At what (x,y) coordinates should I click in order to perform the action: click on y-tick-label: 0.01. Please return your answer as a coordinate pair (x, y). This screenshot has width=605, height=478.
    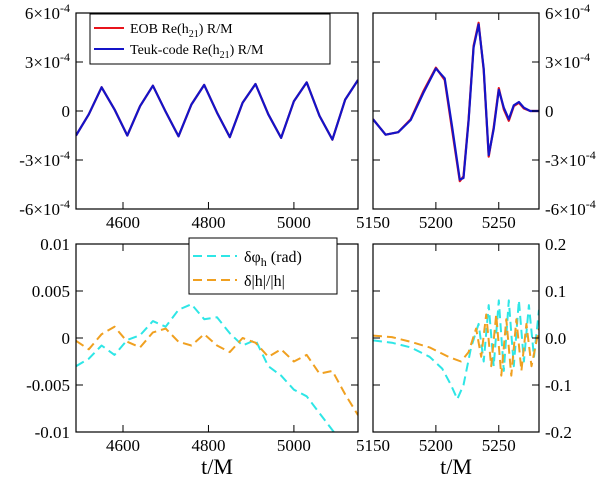
    Looking at the image, I should click on (55, 244).